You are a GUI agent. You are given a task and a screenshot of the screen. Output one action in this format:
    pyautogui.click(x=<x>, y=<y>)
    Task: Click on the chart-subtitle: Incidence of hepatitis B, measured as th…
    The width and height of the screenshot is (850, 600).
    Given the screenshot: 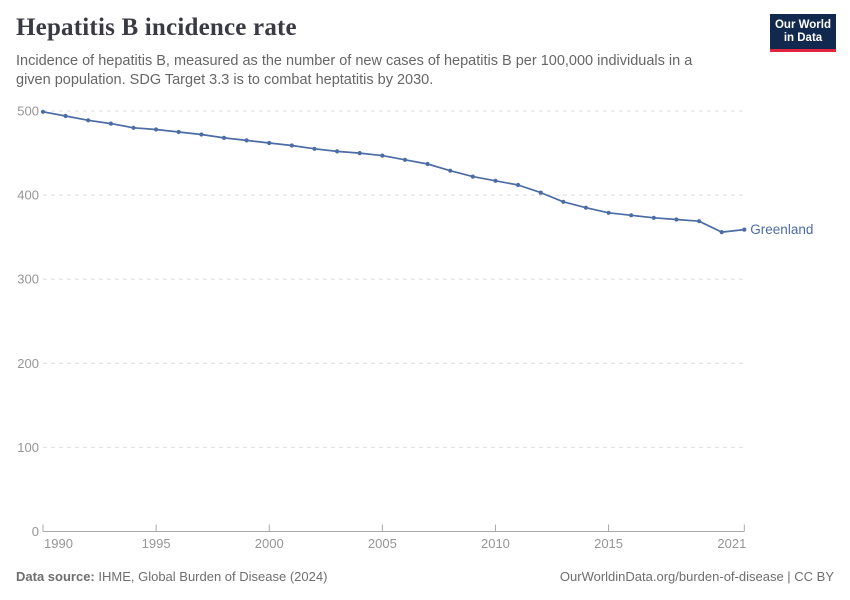 What is the action you would take?
    pyautogui.click(x=354, y=70)
    